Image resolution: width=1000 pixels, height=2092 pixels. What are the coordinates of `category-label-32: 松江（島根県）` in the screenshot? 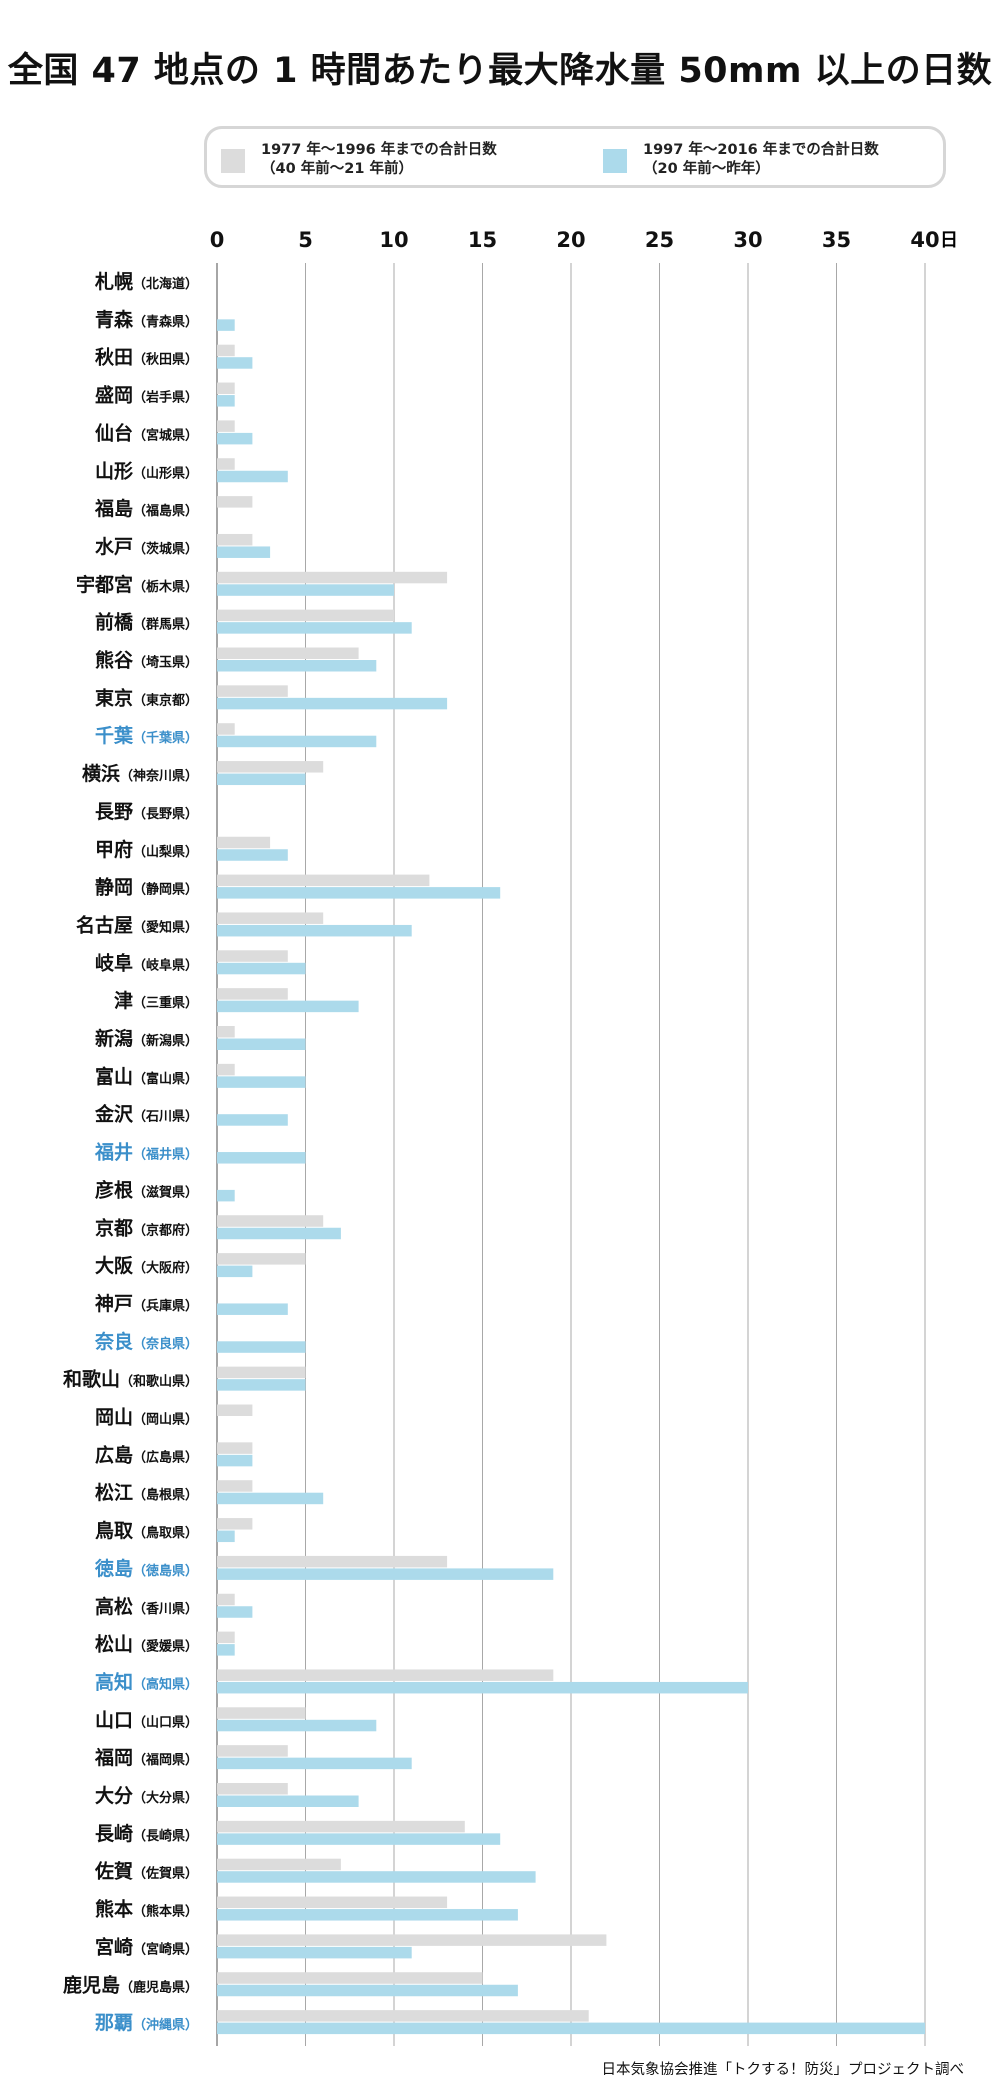 It's located at (146, 1492).